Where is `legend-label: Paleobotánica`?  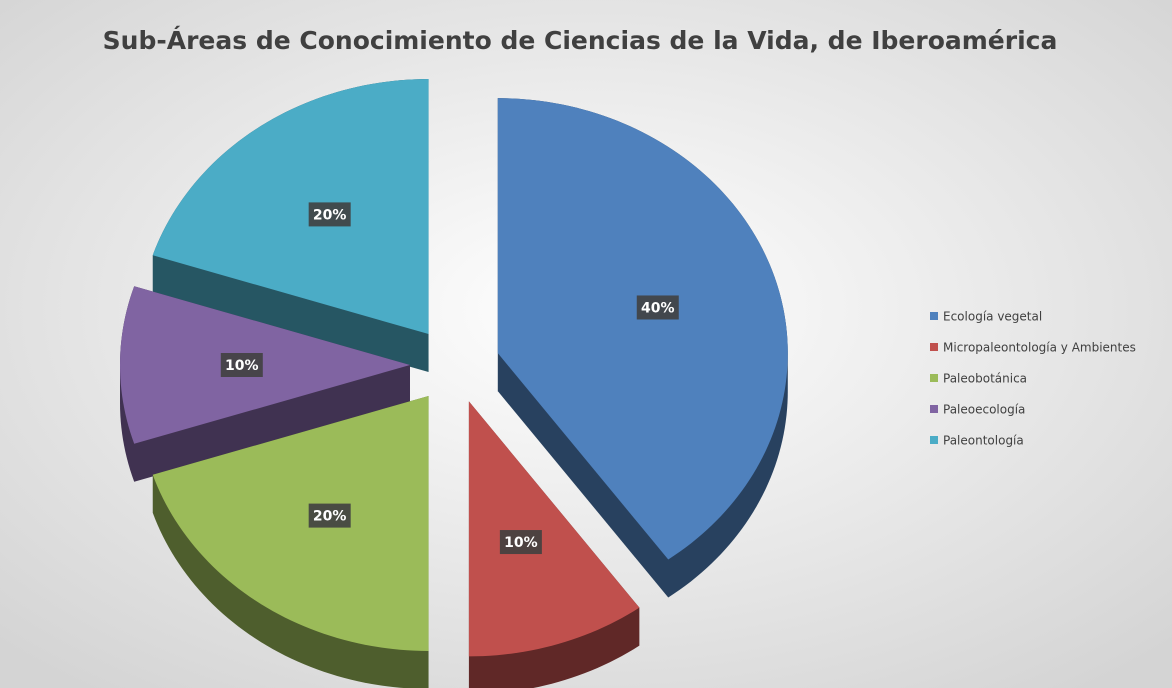 legend-label: Paleobotánica is located at coordinates (985, 379).